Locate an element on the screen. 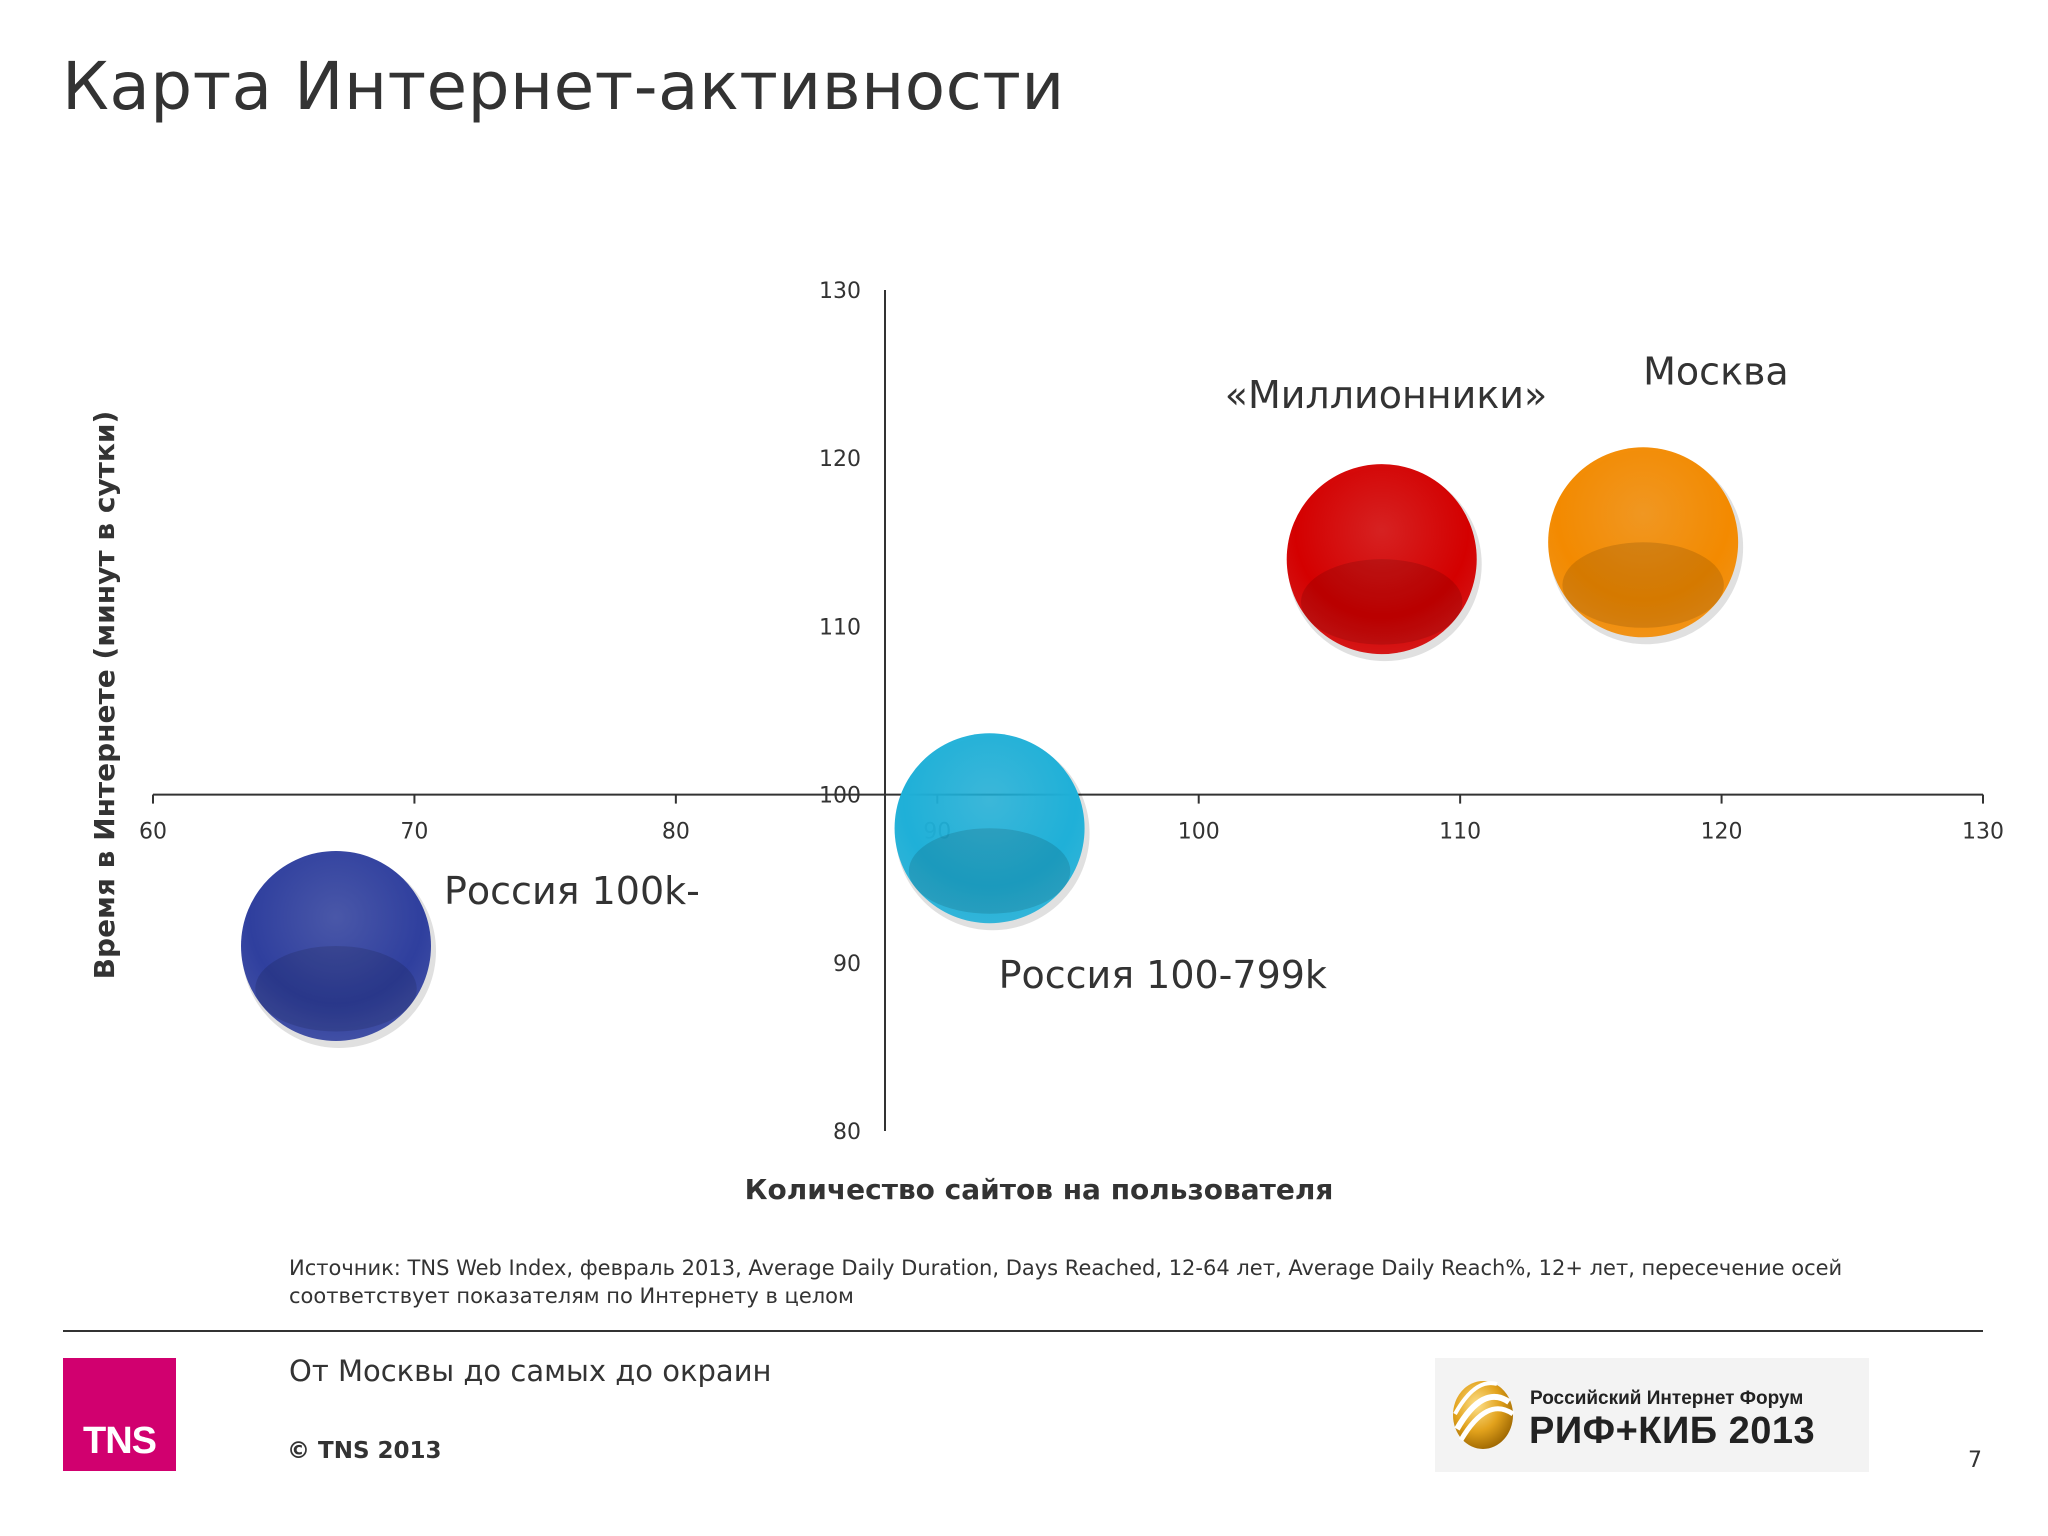 The image size is (2048, 1536). bubble-label: Москва is located at coordinates (1716, 371).